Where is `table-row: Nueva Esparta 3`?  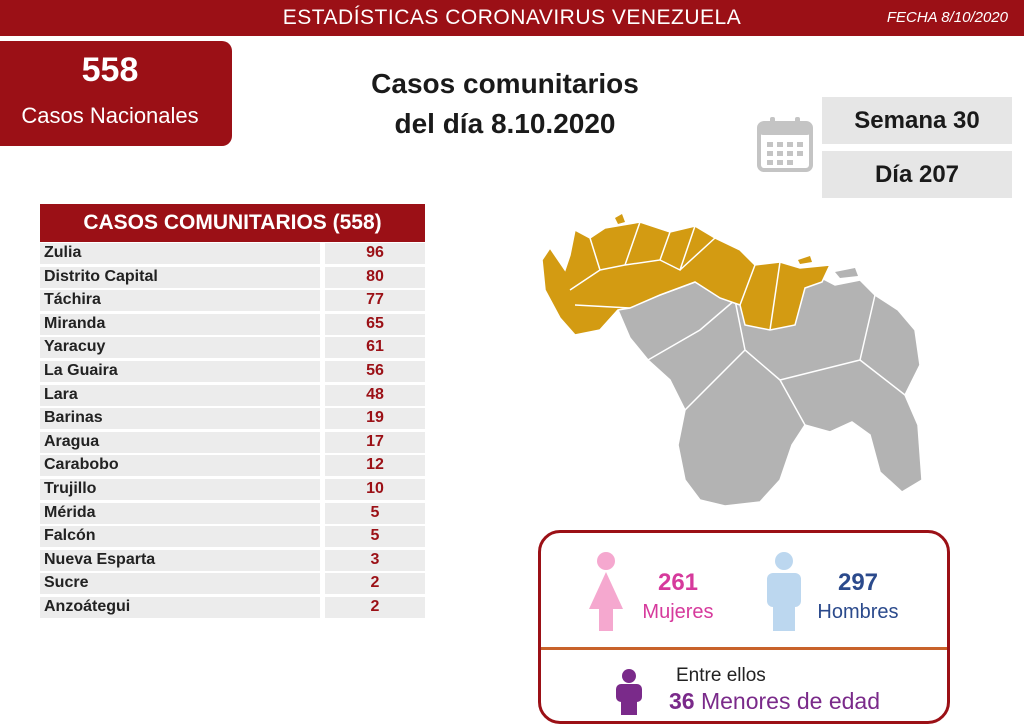
table-row: Nueva Esparta 3 is located at coordinates (232, 561).